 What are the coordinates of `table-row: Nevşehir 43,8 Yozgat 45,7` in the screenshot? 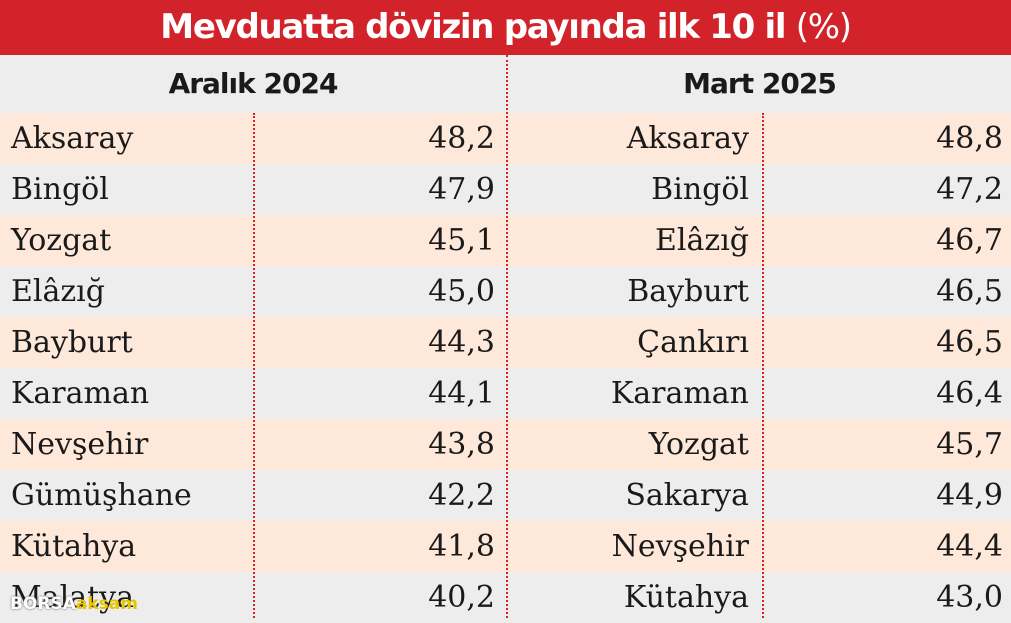 It's located at (505, 444).